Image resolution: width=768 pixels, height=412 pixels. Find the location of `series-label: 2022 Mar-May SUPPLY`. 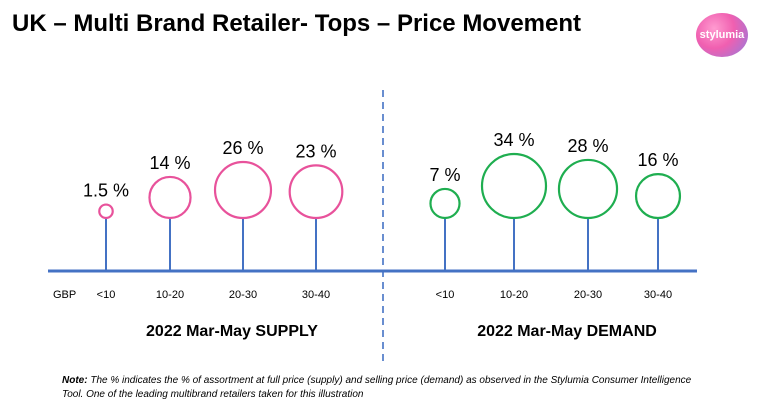

series-label: 2022 Mar-May SUPPLY is located at coordinates (232, 331).